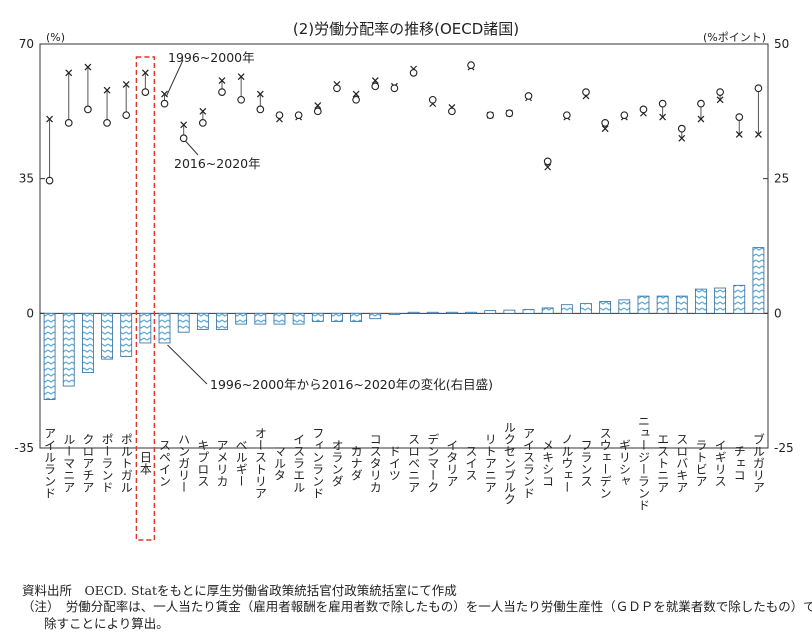  Describe the element at coordinates (781, 44) in the screenshot. I see `right-tick-label: 50` at that location.